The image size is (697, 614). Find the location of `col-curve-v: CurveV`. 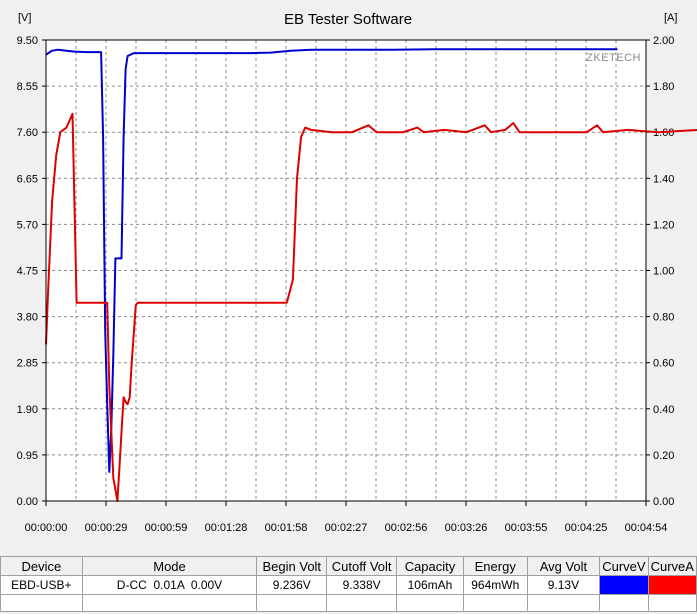

col-curve-v: CurveV is located at coordinates (624, 566).